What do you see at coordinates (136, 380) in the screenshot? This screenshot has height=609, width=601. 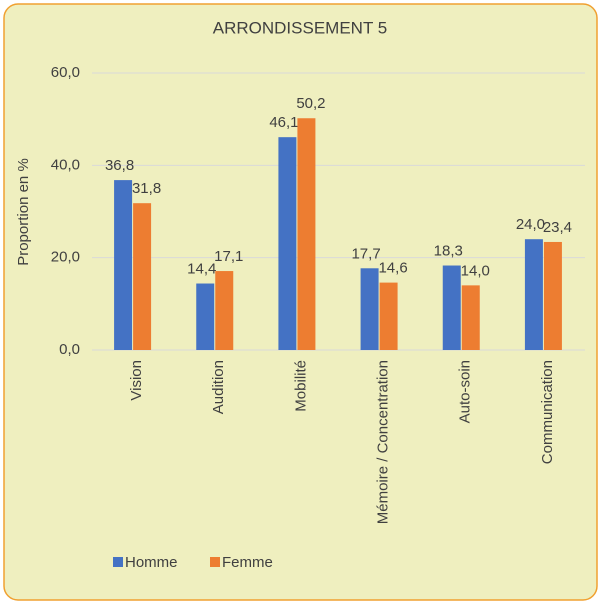 I see `x-tick-label: Vision` at bounding box center [136, 380].